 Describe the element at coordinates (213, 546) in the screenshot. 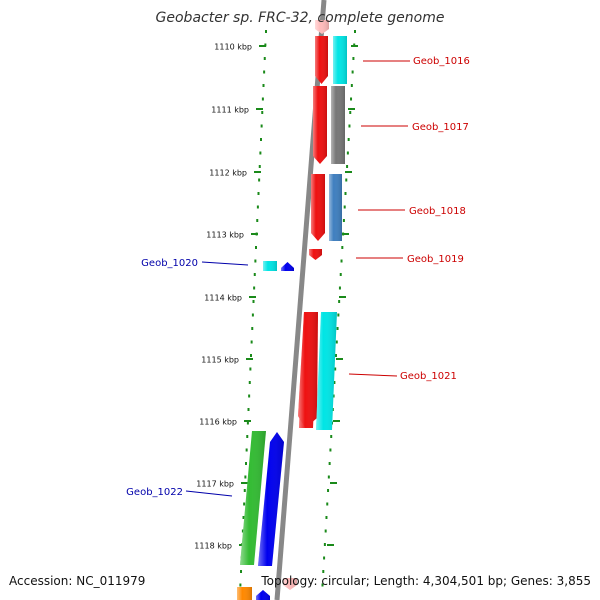

I see `tick-label: 1118 kbp` at that location.